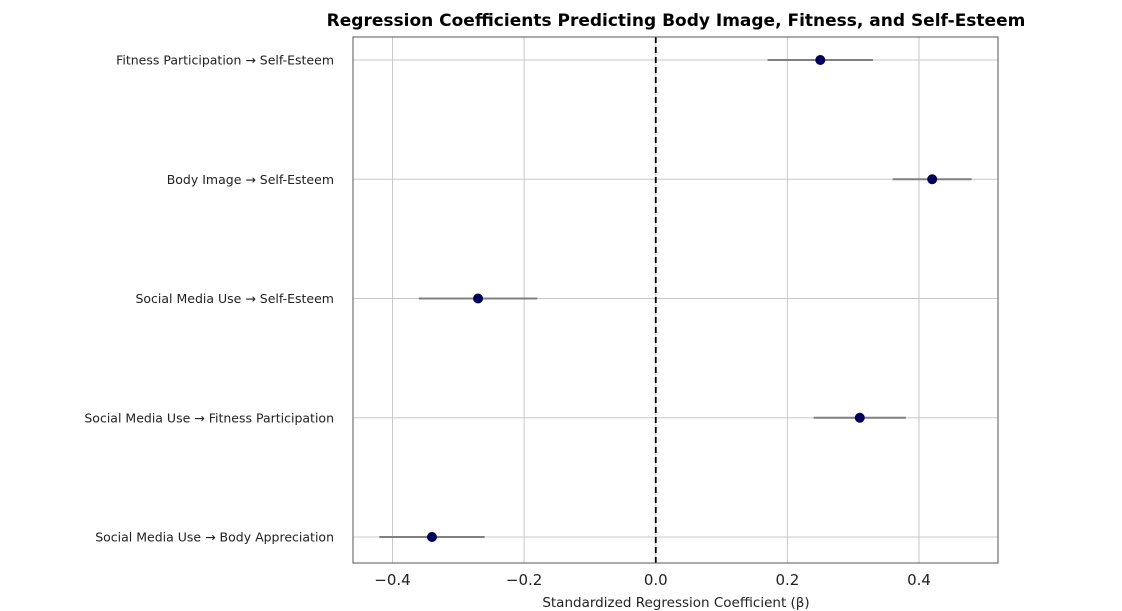 The image size is (1122, 611). Describe the element at coordinates (787, 580) in the screenshot. I see `x-tick-label: 0.2` at that location.